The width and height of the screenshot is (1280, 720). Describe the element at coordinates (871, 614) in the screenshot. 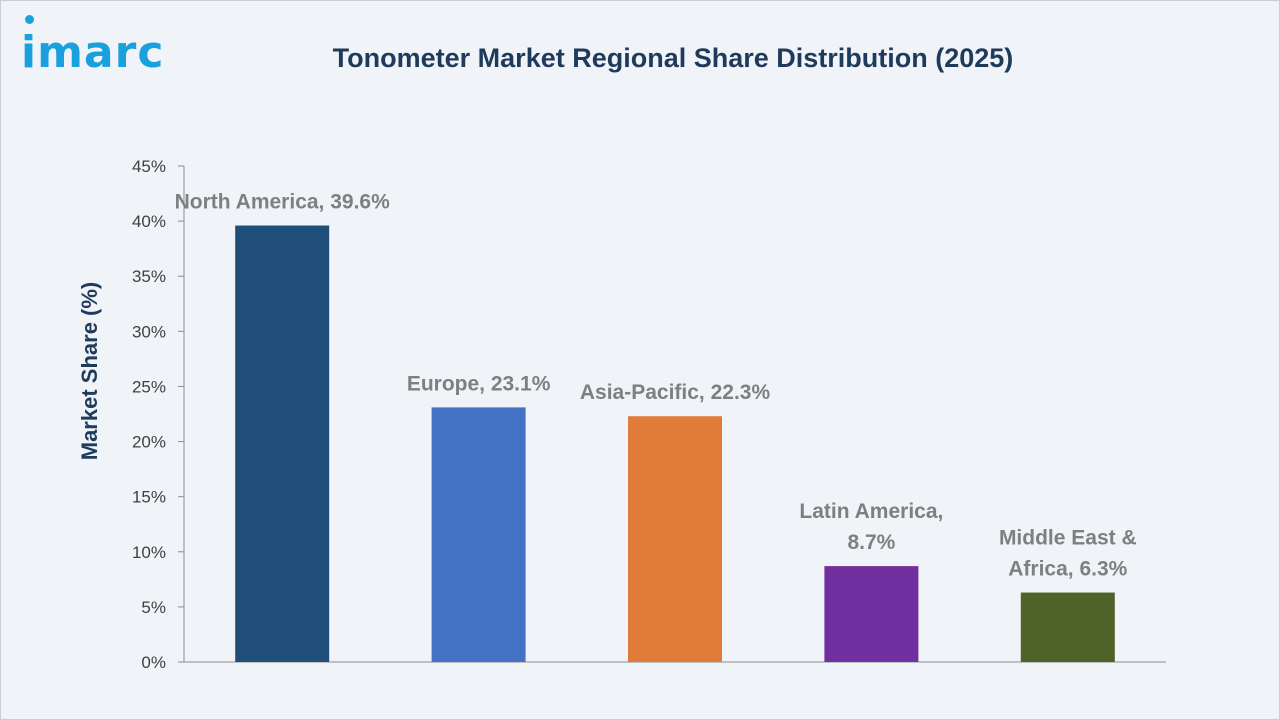

I see `bar-latin-america` at that location.